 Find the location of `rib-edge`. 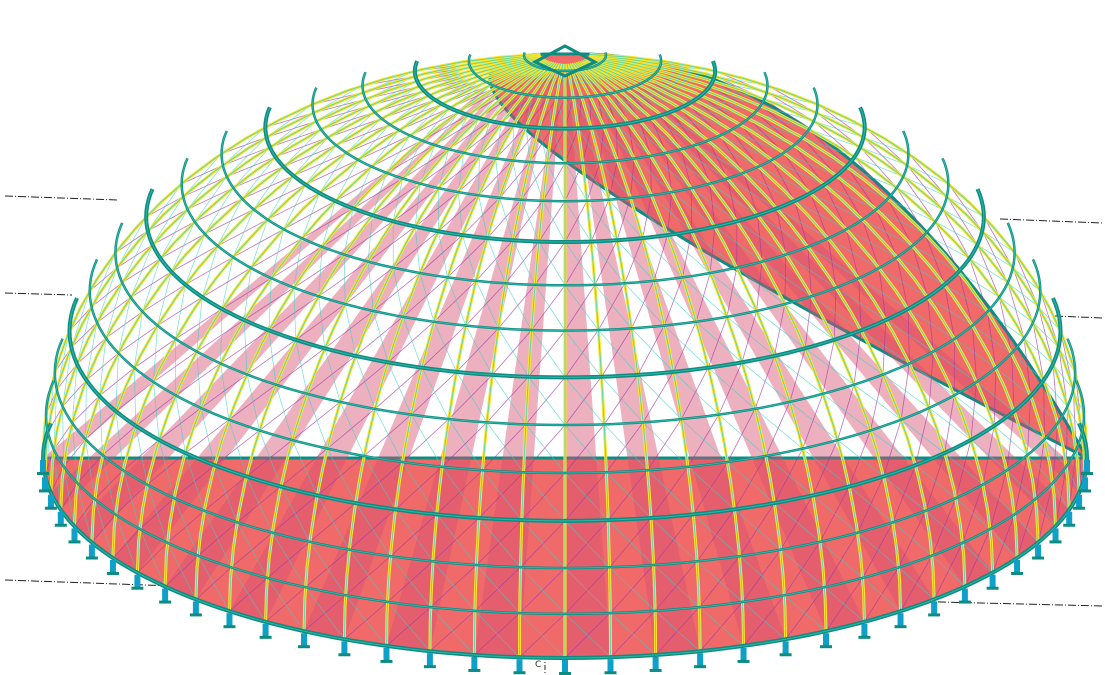

rib-edge is located at coordinates (658, 354).